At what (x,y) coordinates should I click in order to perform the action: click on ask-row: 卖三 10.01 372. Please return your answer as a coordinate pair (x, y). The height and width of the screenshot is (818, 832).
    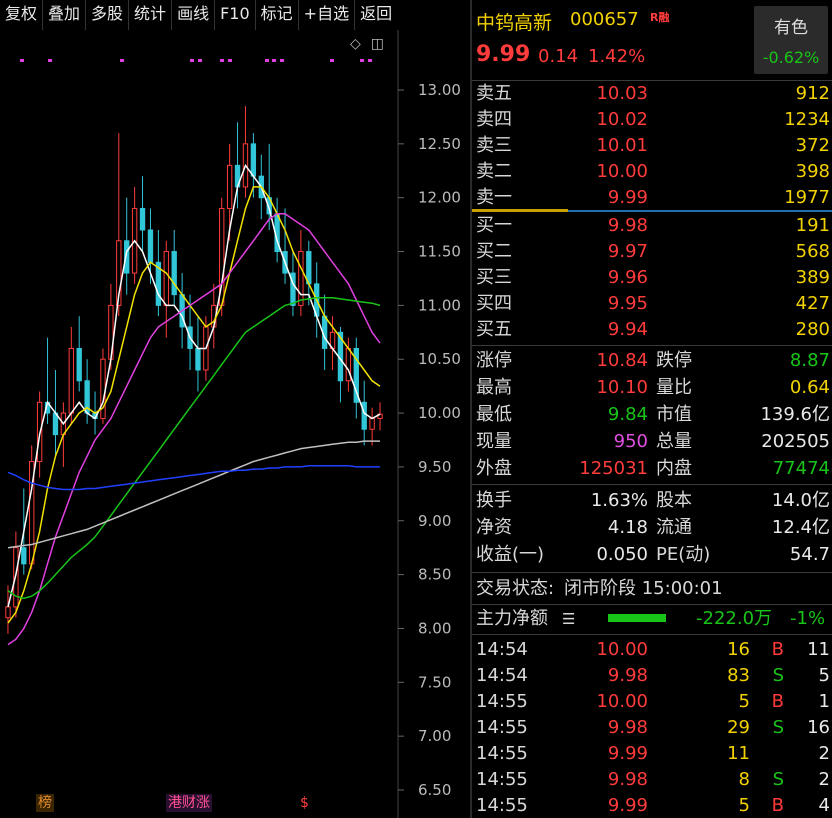
    Looking at the image, I should click on (652, 146).